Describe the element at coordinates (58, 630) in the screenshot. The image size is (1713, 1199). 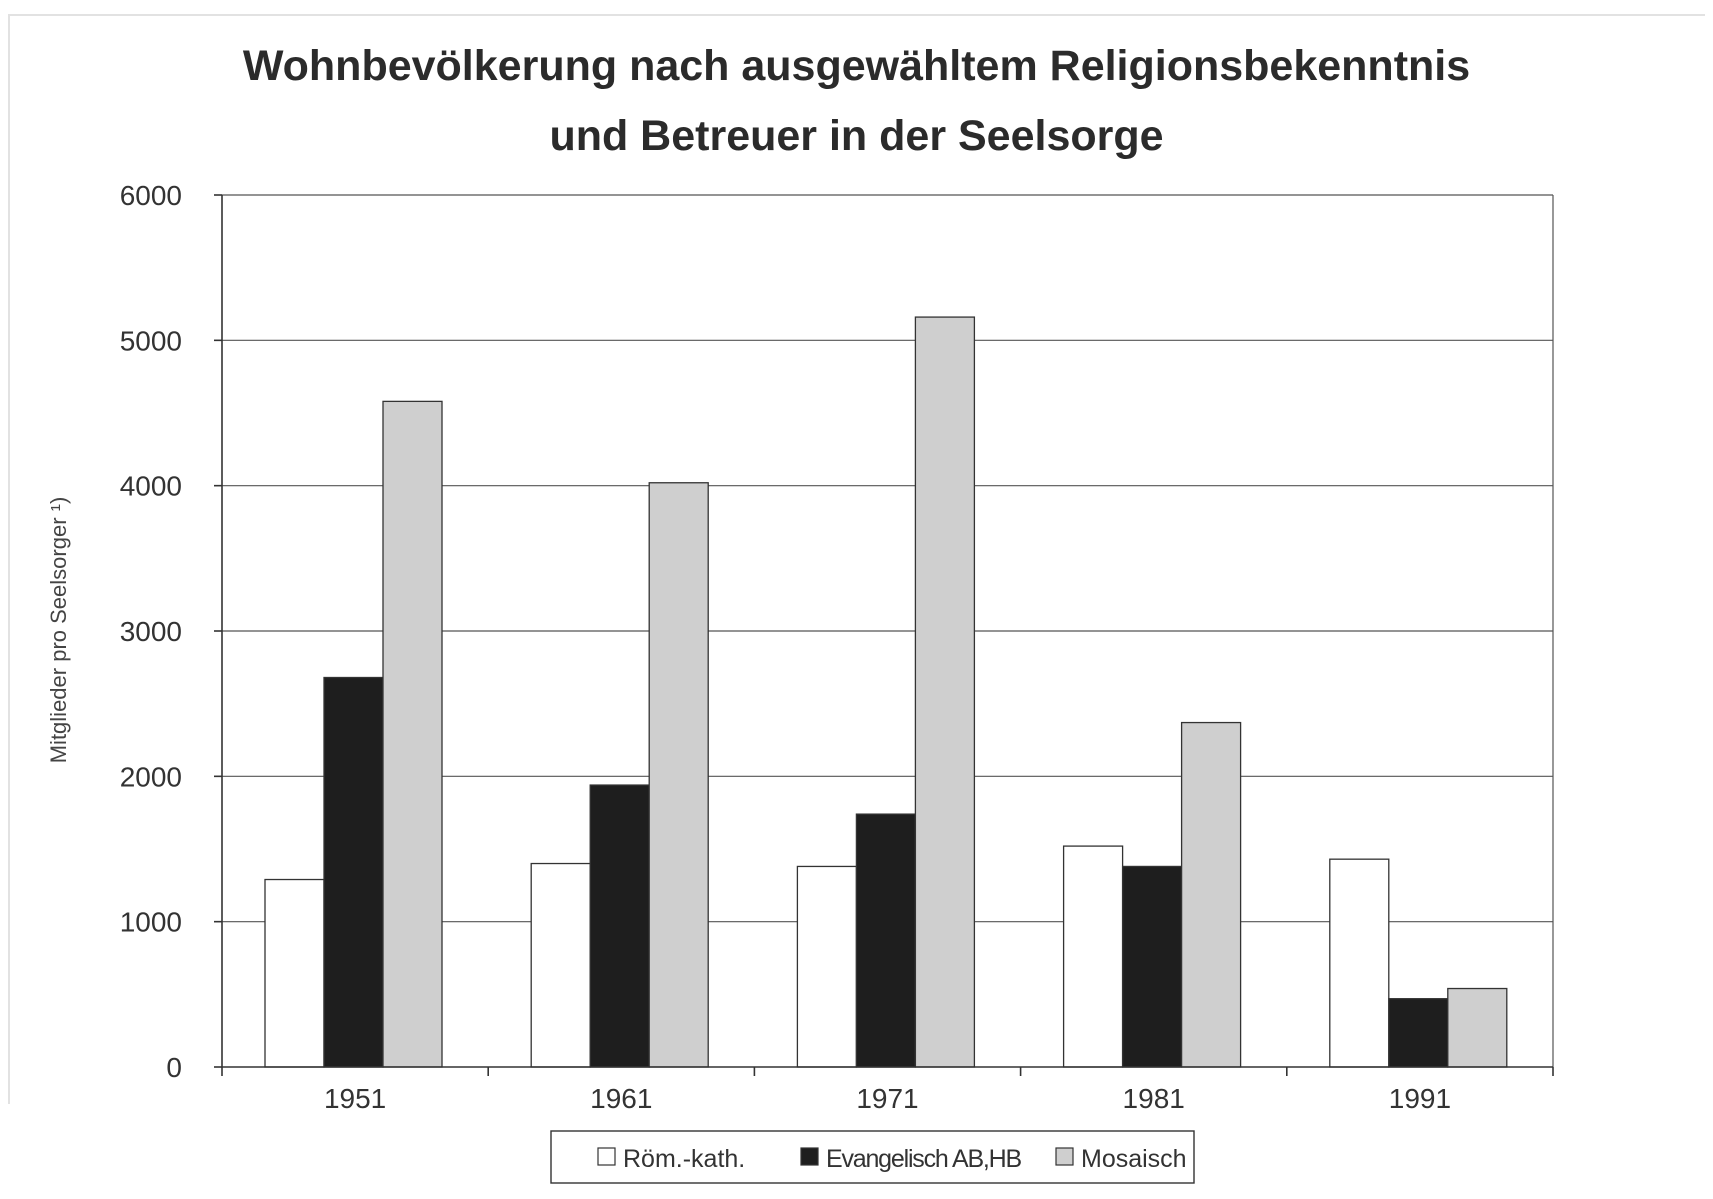
I see `y-axis-title: Mitglieder pro Seelsorger ¹)` at that location.